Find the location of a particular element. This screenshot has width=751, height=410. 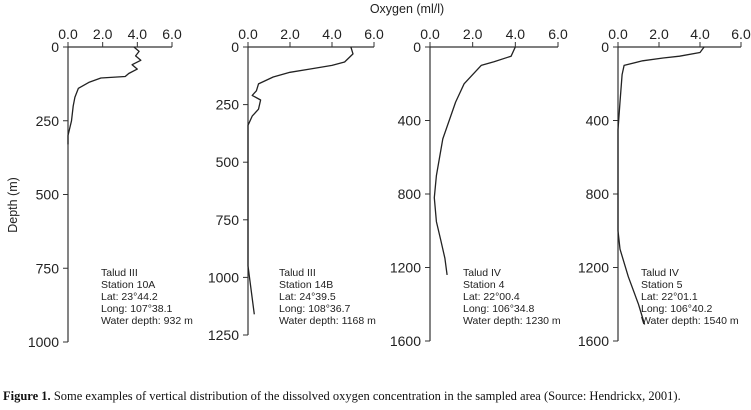

station-info-line: Station 4 is located at coordinates (484, 285).